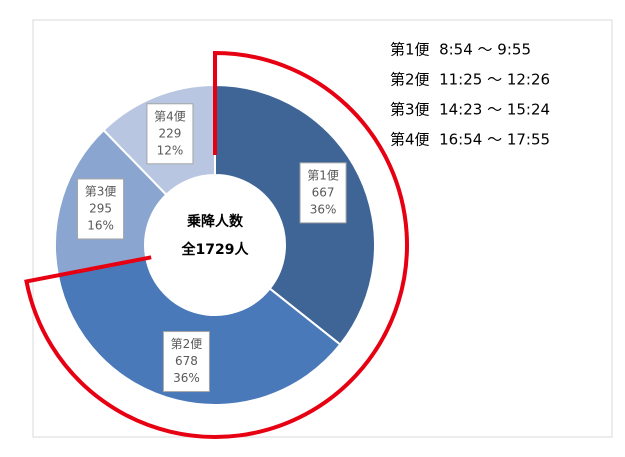 The image size is (625, 457). Describe the element at coordinates (295, 214) in the screenshot. I see `donut-segment` at that location.